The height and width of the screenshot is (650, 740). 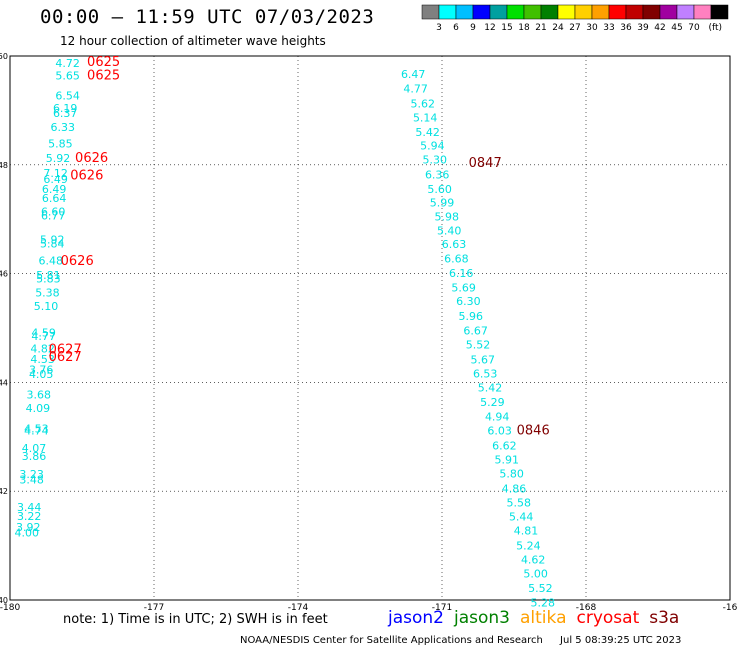 What do you see at coordinates (664, 618) in the screenshot?
I see `satellite-legend-s3a: s3a` at bounding box center [664, 618].